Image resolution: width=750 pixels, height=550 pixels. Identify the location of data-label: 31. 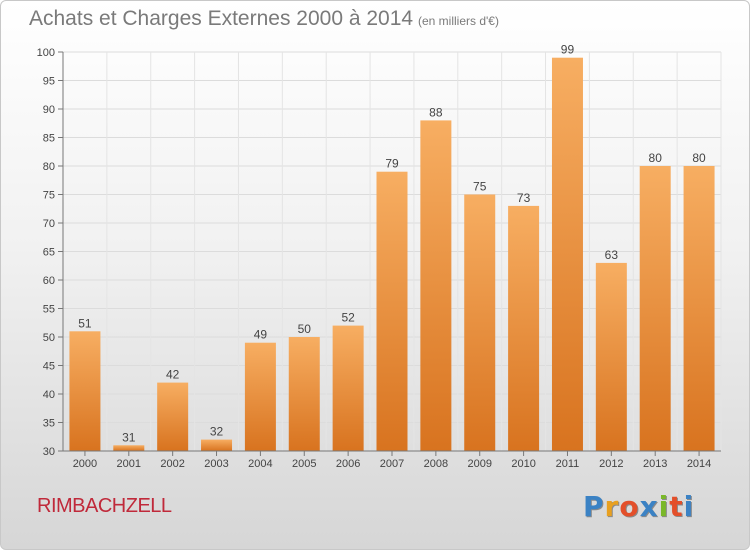
(129, 437).